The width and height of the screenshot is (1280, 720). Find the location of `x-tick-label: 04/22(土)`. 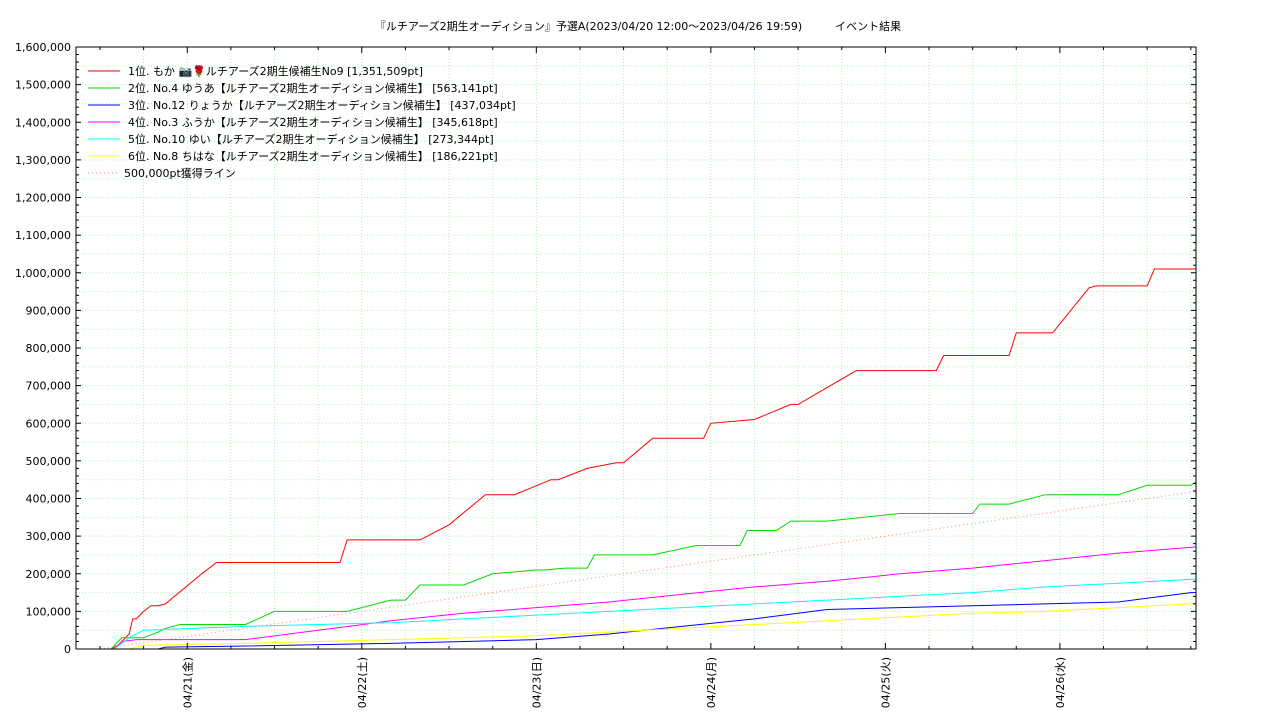

x-tick-label: 04/22(土) is located at coordinates (362, 682).